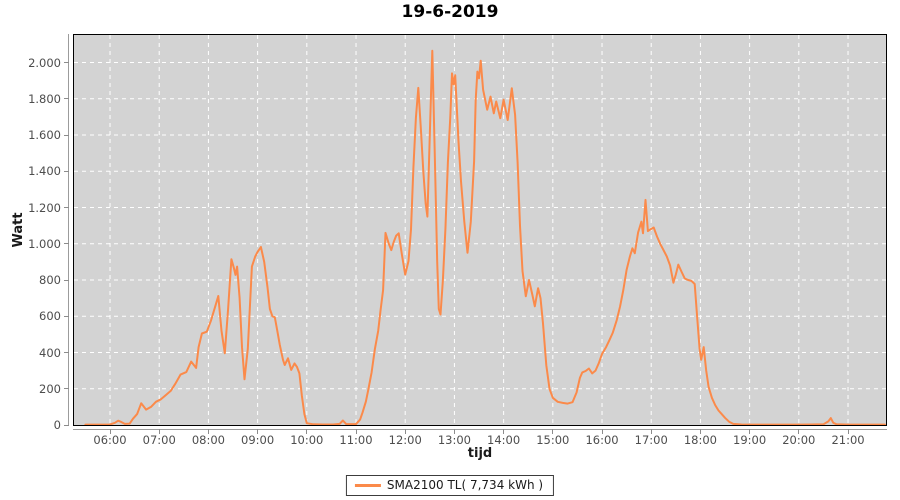 The image size is (900, 500). I want to click on x-tick-label: 11:00, so click(356, 440).